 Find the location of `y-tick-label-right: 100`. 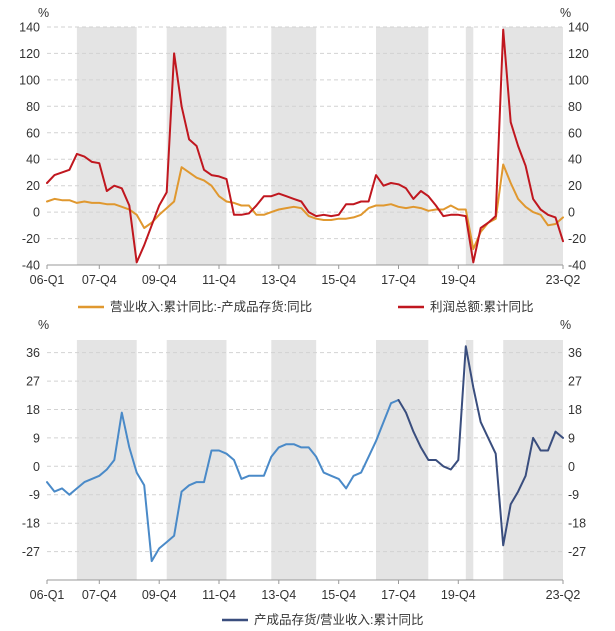

y-tick-label-right: 100 is located at coordinates (578, 80).